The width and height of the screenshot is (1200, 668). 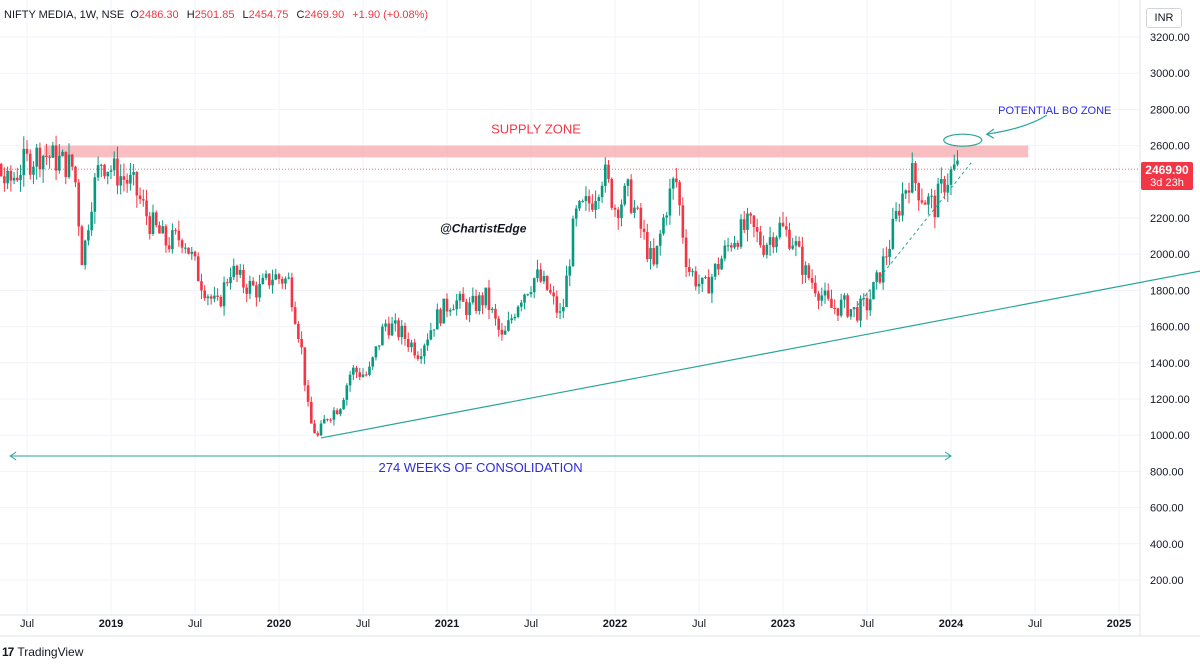 What do you see at coordinates (134, 15) in the screenshot?
I see `open-label: O` at bounding box center [134, 15].